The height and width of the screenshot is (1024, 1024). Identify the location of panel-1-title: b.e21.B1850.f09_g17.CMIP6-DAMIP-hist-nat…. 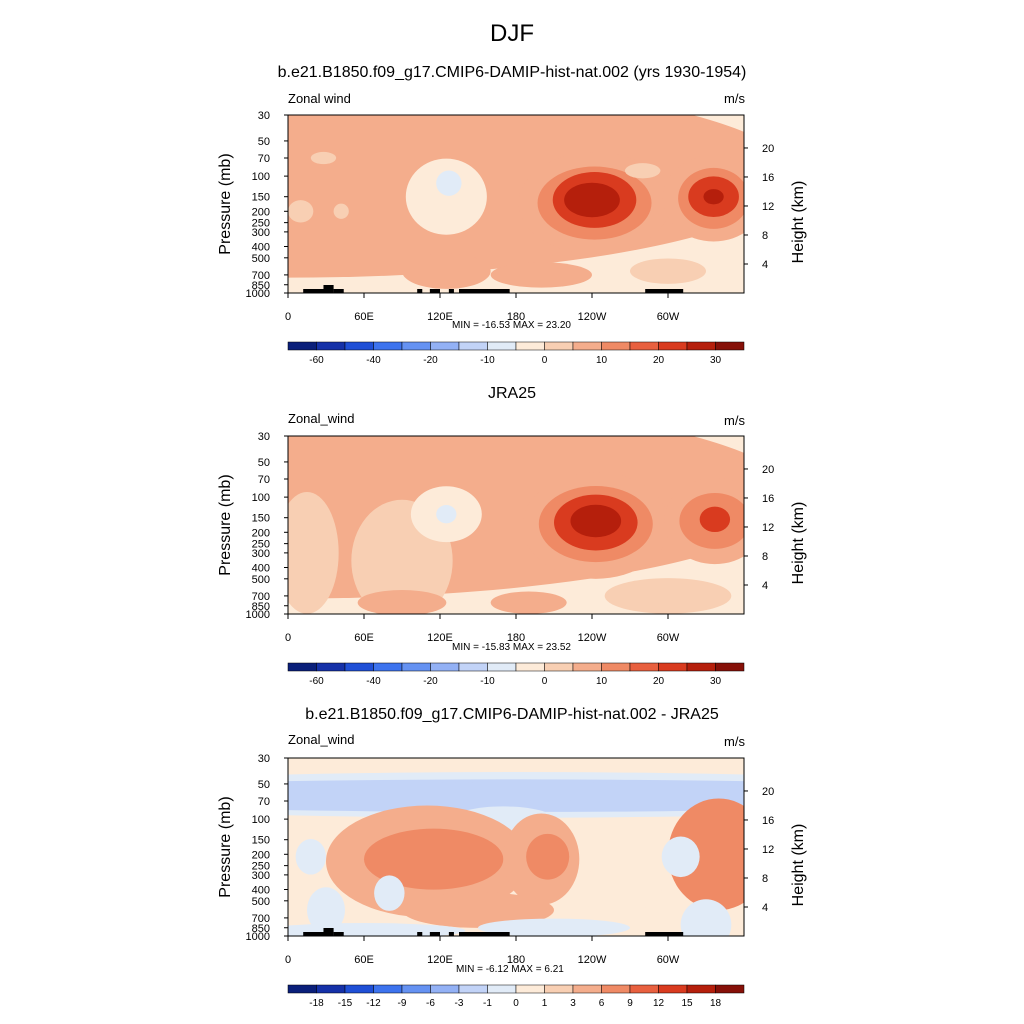
(512, 72).